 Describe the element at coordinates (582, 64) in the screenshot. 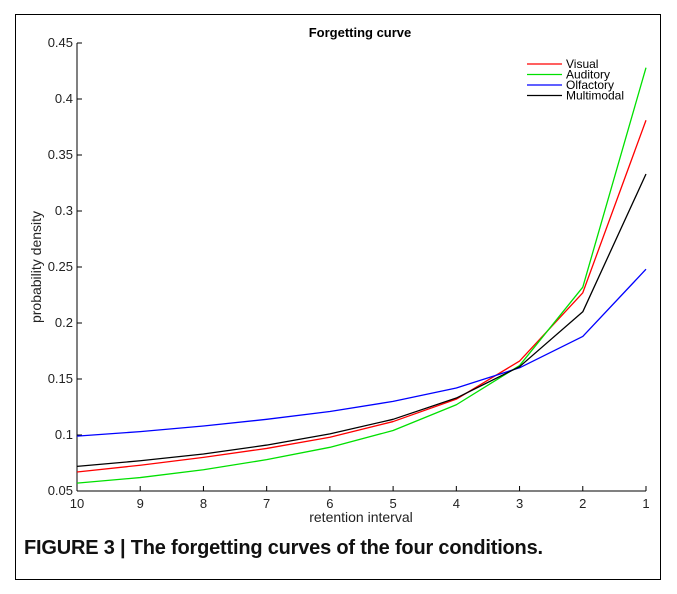

I see `legend-label-visual: Visual` at that location.